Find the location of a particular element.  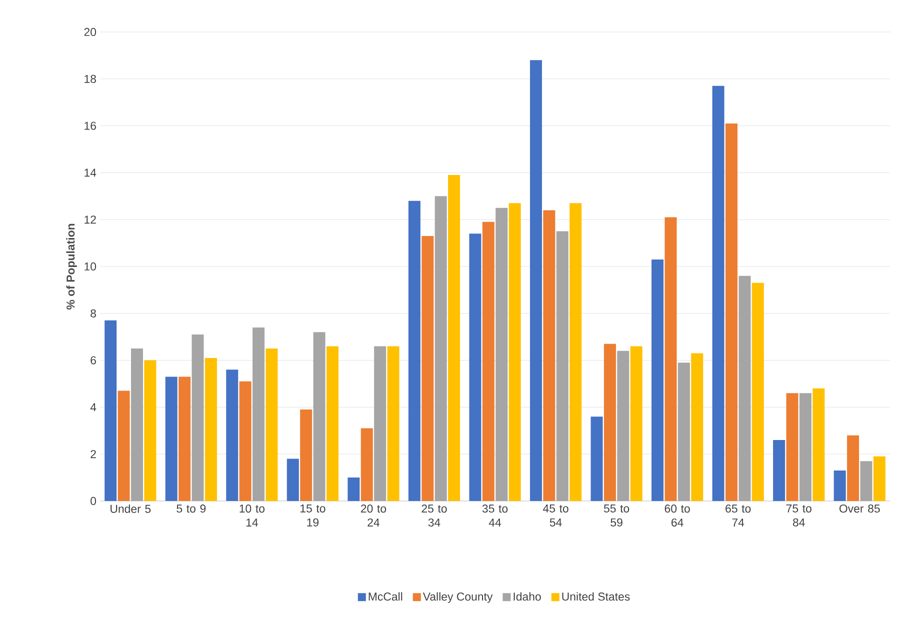

y-tick-label: 12 is located at coordinates (90, 220).